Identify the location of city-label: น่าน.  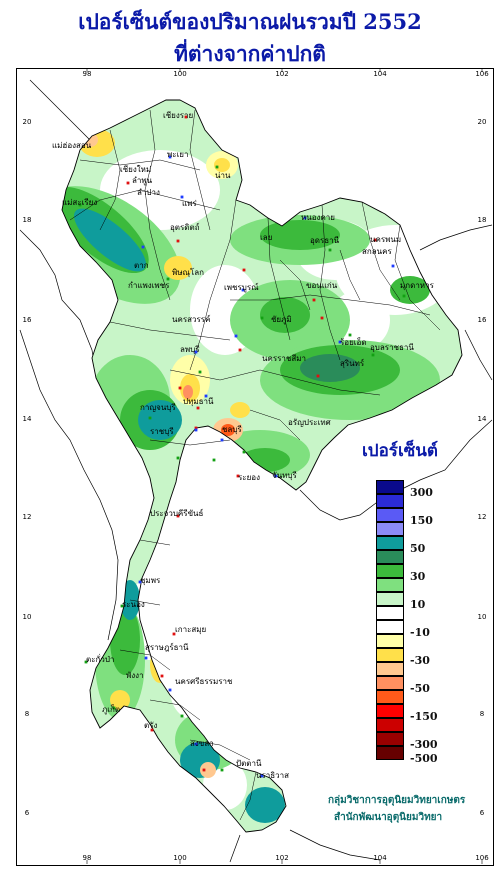
(223, 175).